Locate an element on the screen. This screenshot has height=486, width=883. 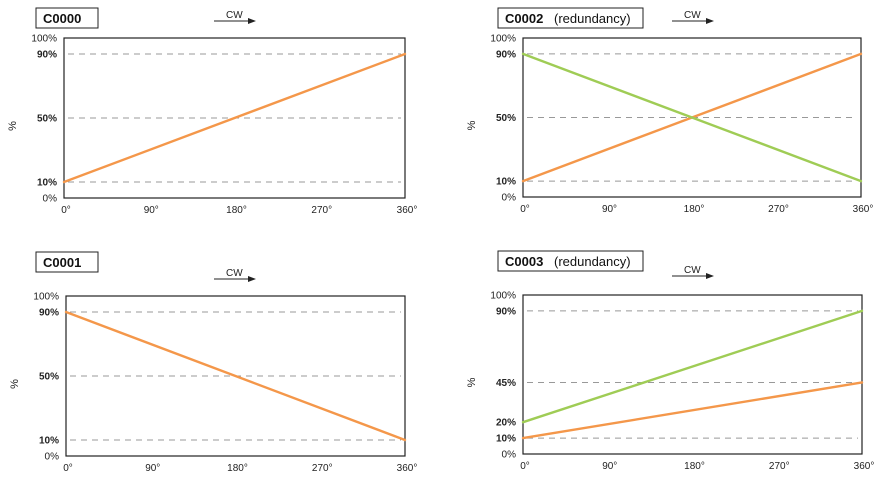
chart-title: C0003 is located at coordinates (524, 261).